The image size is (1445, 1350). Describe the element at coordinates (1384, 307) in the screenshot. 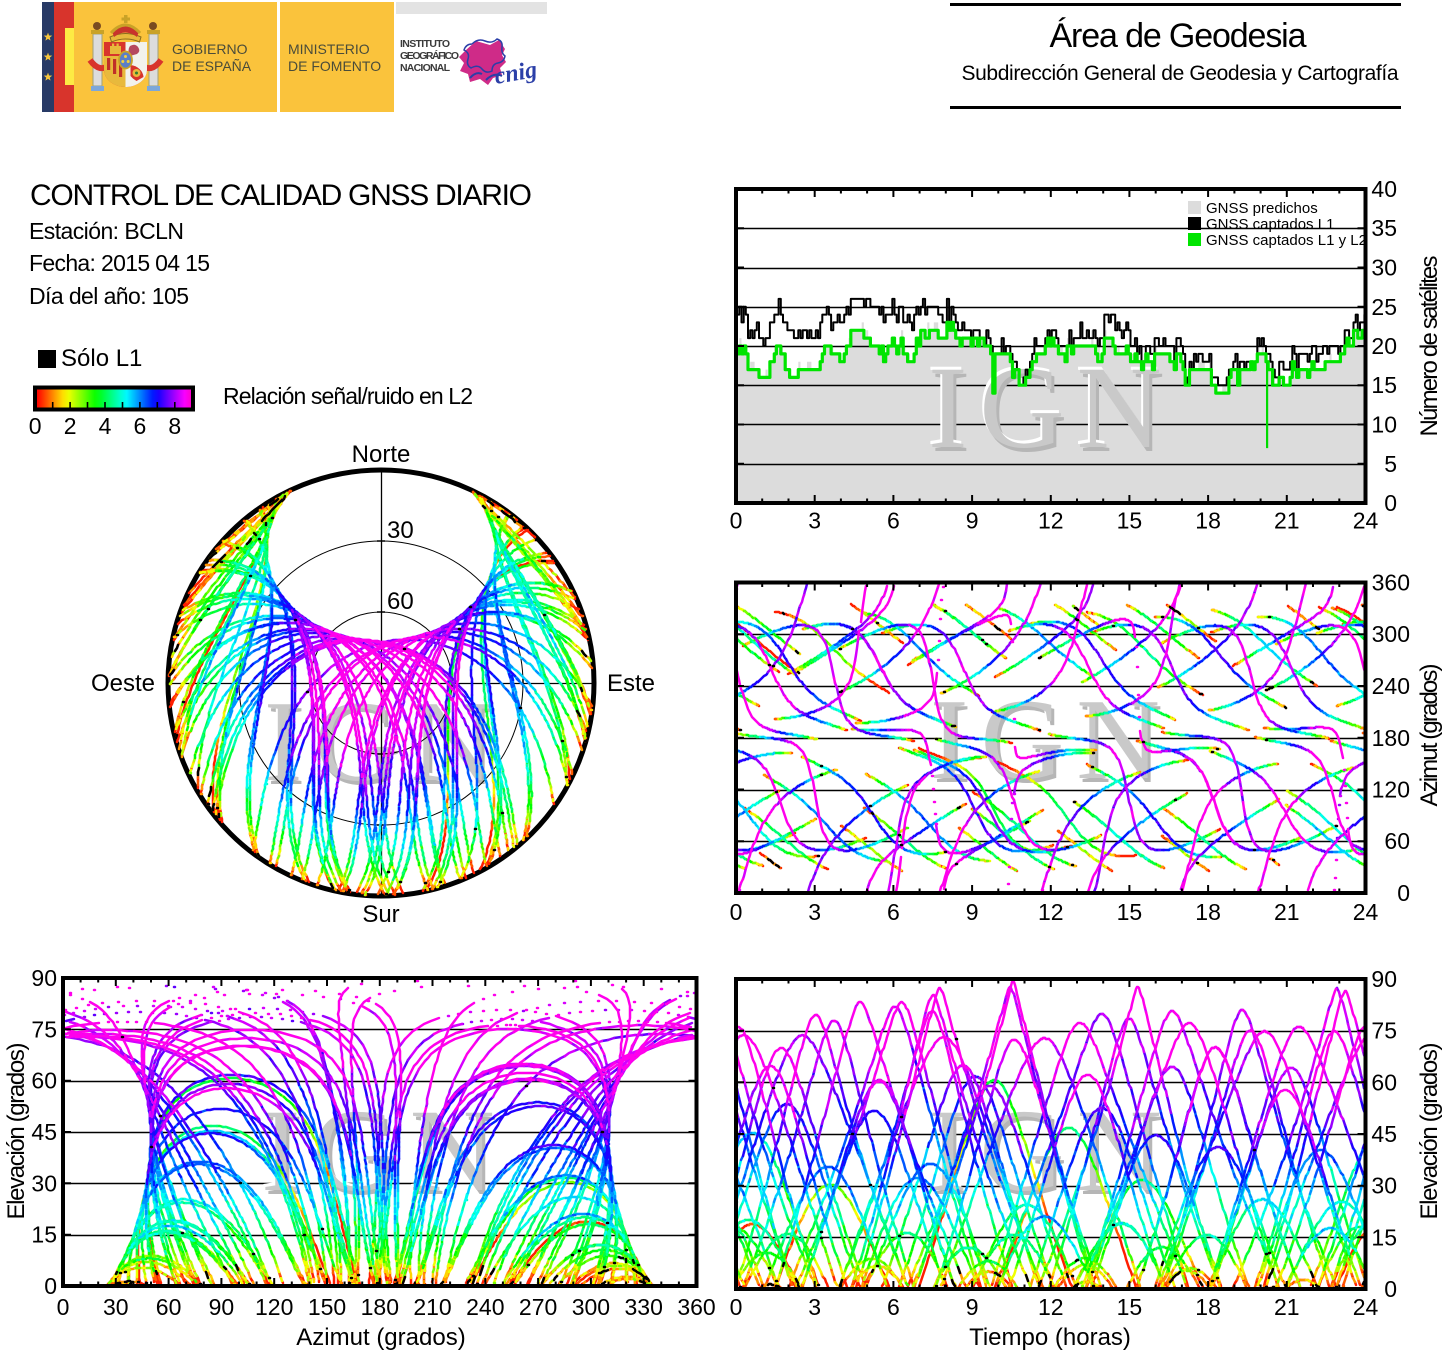

I see `svg-text: 25` at that location.